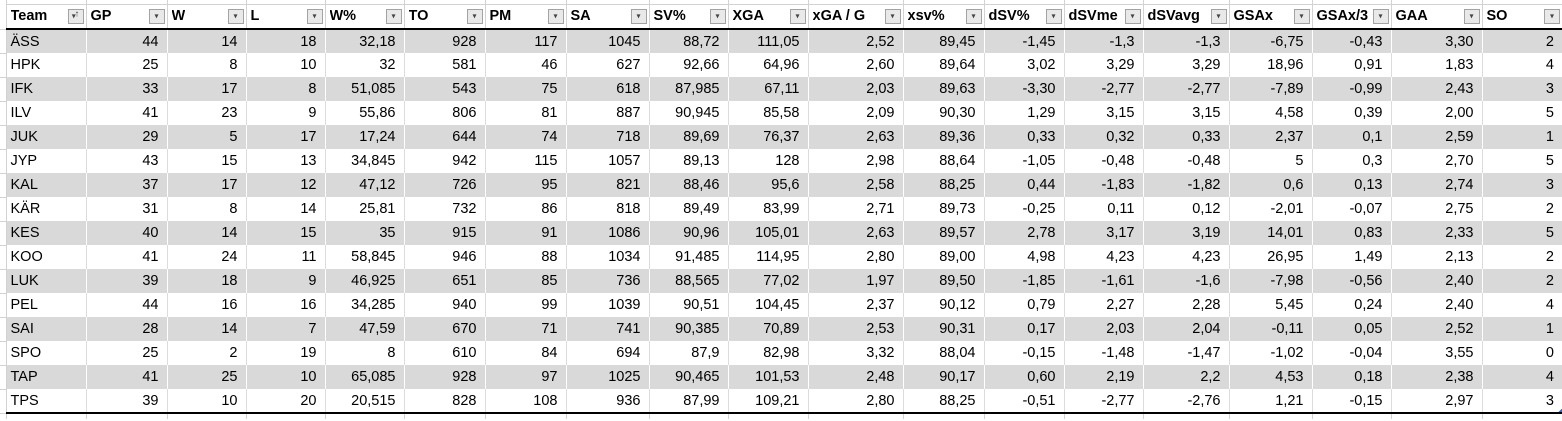 The height and width of the screenshot is (421, 1562). What do you see at coordinates (127, 233) in the screenshot?
I see `cell-kes-gp: 40` at bounding box center [127, 233].